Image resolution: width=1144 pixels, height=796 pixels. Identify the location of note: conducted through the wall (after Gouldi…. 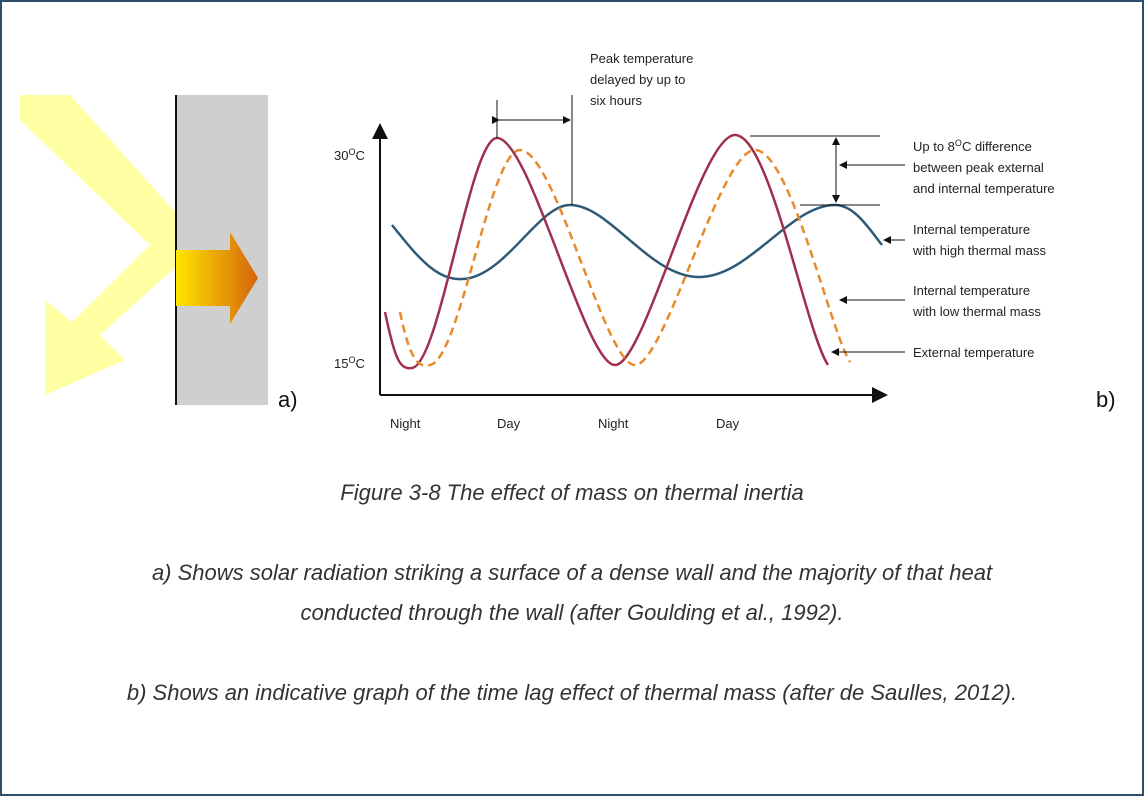
(571, 612).